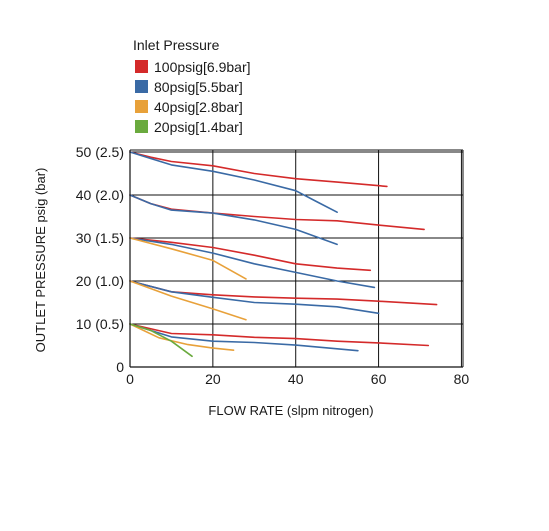  Describe the element at coordinates (462, 379) in the screenshot. I see `x-tick-label: 80` at that location.